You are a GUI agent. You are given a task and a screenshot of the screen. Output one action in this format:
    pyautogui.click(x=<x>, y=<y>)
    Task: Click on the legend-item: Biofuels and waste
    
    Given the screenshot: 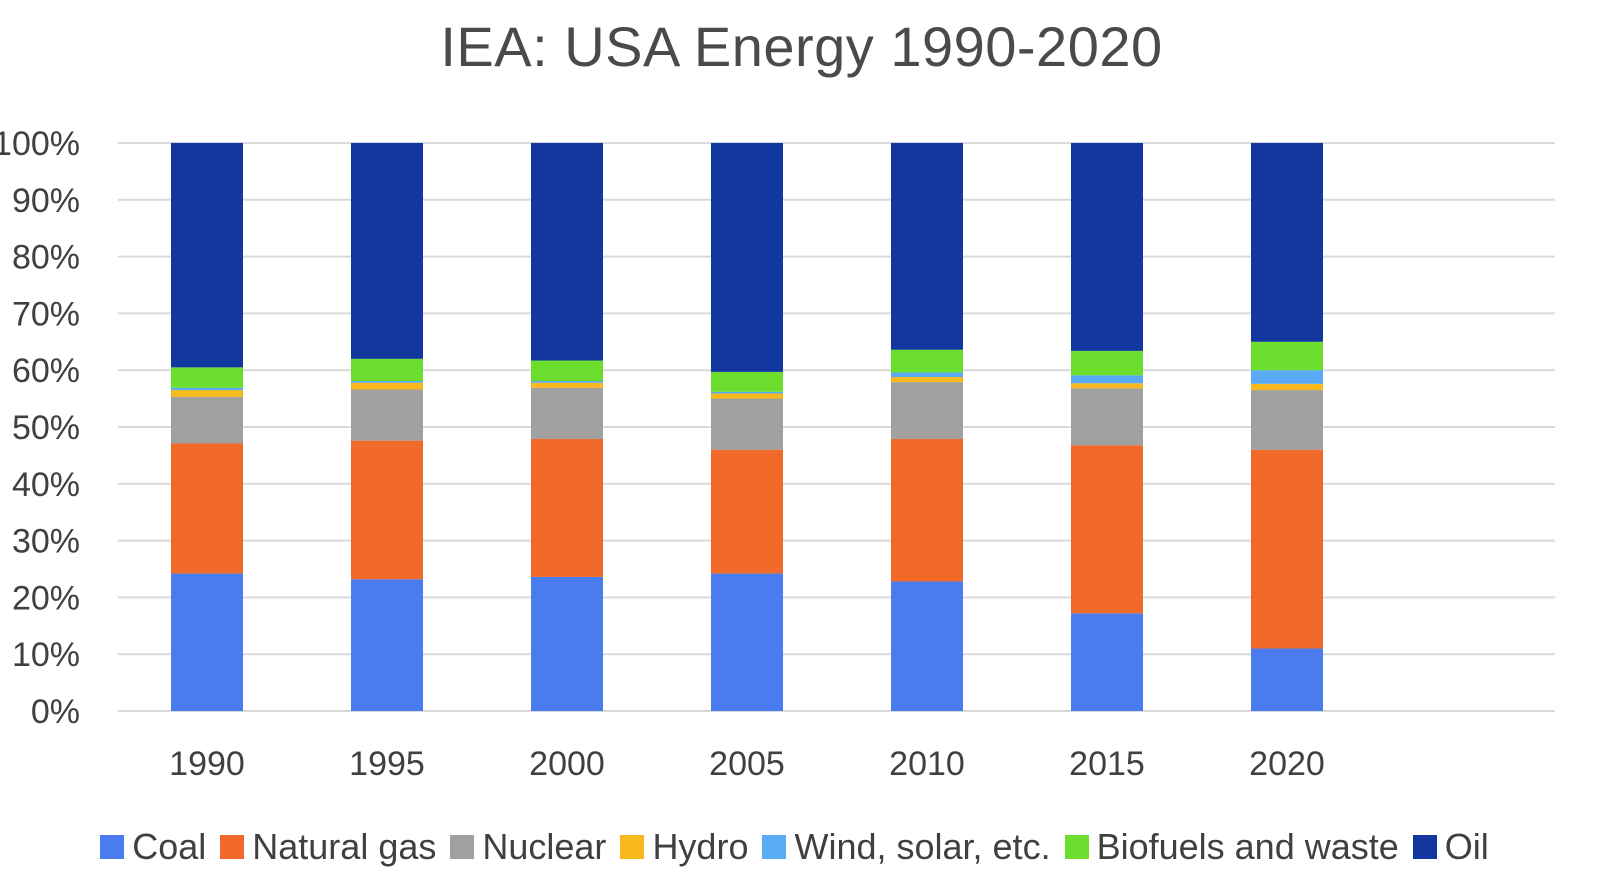 What is the action you would take?
    pyautogui.click(x=1231, y=847)
    